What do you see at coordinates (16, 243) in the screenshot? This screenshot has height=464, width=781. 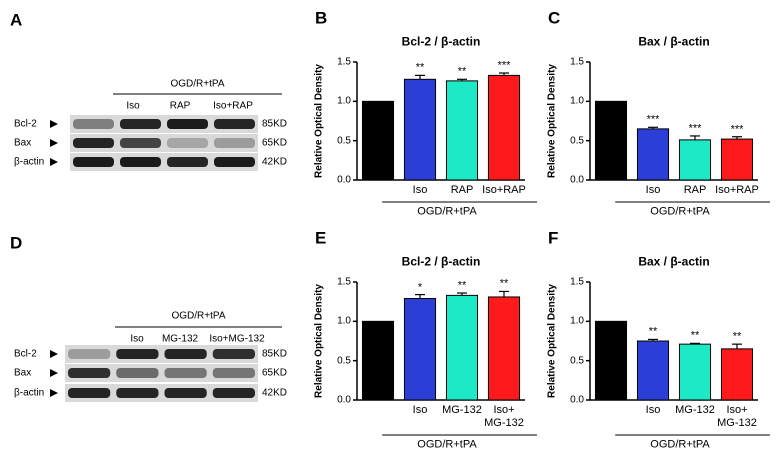 I see `panel-letter: D` at bounding box center [16, 243].